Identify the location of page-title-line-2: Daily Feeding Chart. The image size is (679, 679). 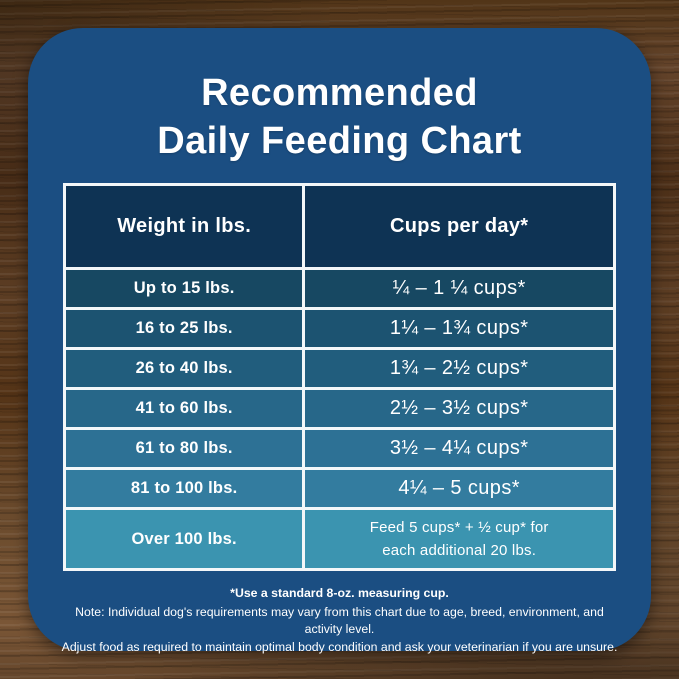
(339, 140).